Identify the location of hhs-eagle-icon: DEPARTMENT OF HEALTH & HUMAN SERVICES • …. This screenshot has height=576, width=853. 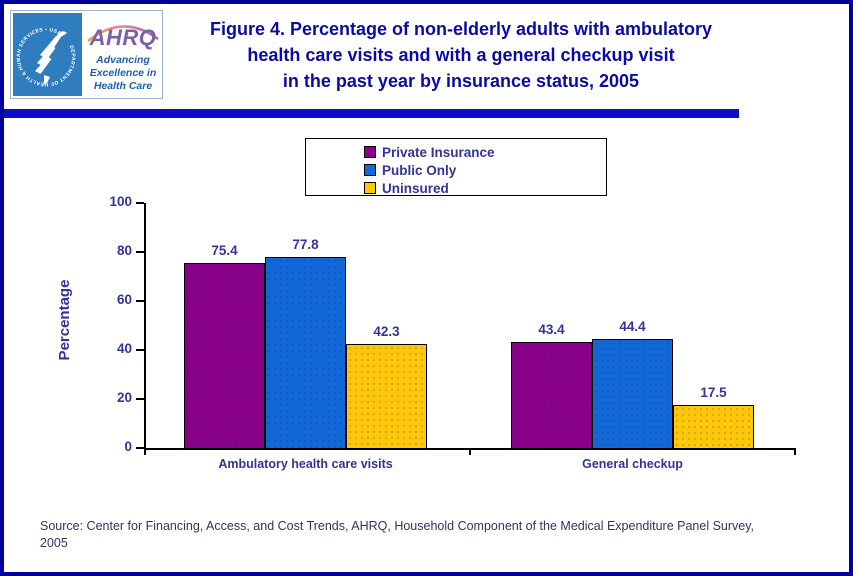
(46, 57).